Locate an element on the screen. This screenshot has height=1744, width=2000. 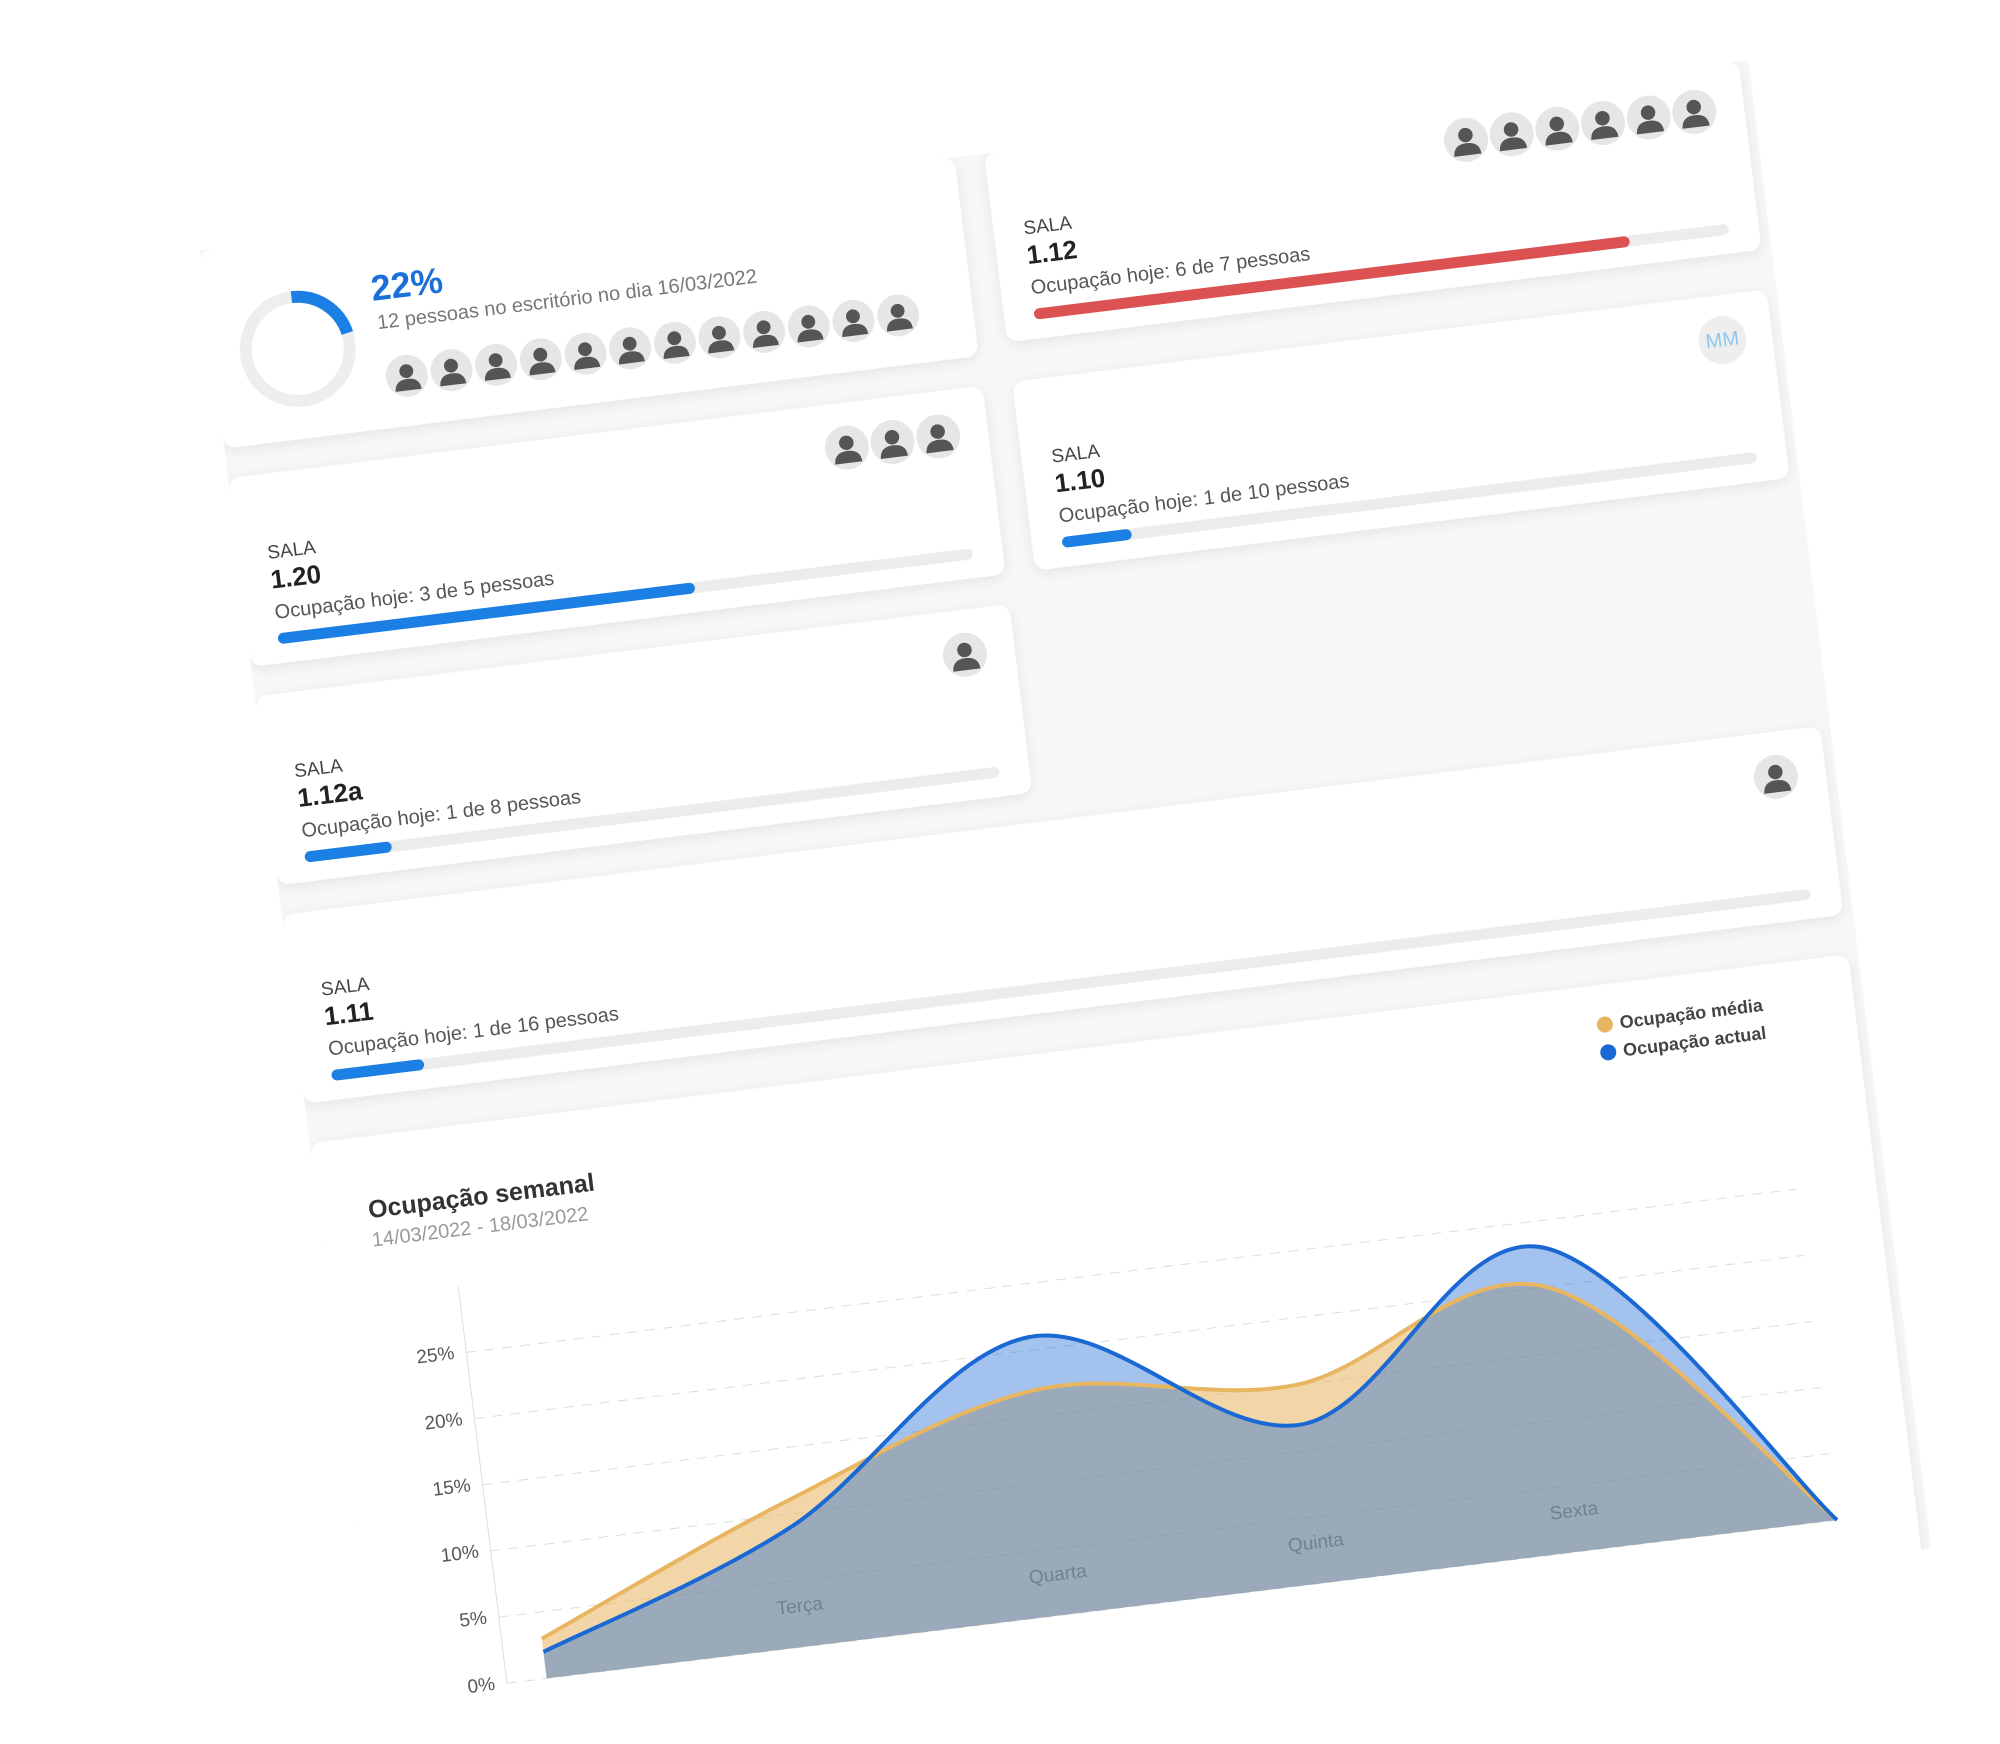
room-name: 1.11 is located at coordinates (349, 1014).